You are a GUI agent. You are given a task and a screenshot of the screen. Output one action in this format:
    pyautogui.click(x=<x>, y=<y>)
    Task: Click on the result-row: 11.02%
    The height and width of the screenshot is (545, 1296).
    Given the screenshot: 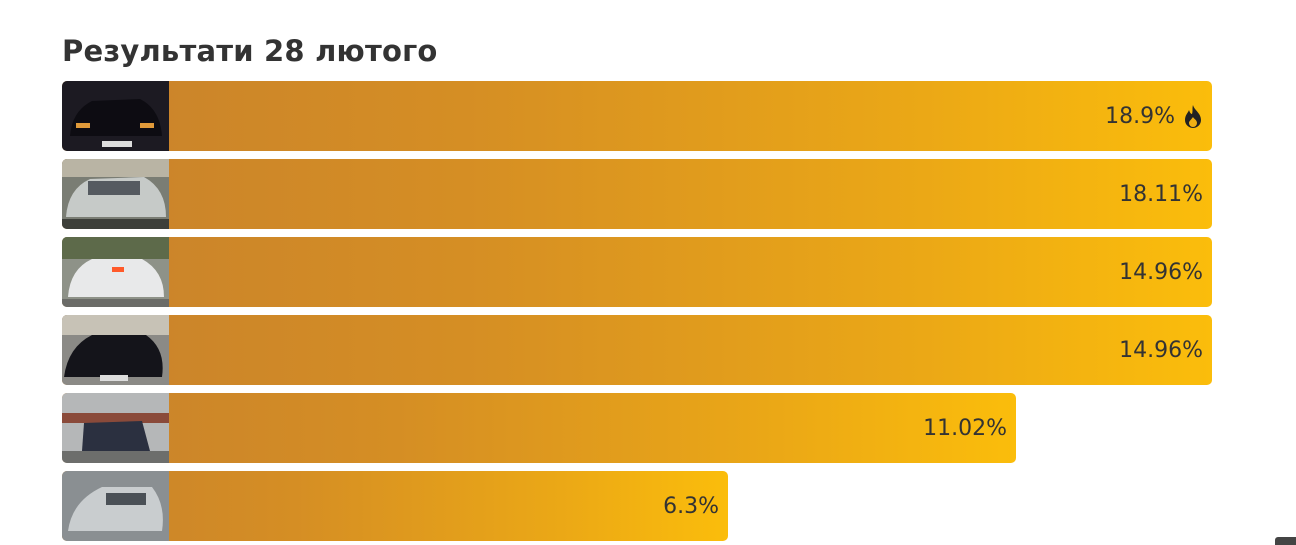 What is the action you would take?
    pyautogui.click(x=539, y=428)
    